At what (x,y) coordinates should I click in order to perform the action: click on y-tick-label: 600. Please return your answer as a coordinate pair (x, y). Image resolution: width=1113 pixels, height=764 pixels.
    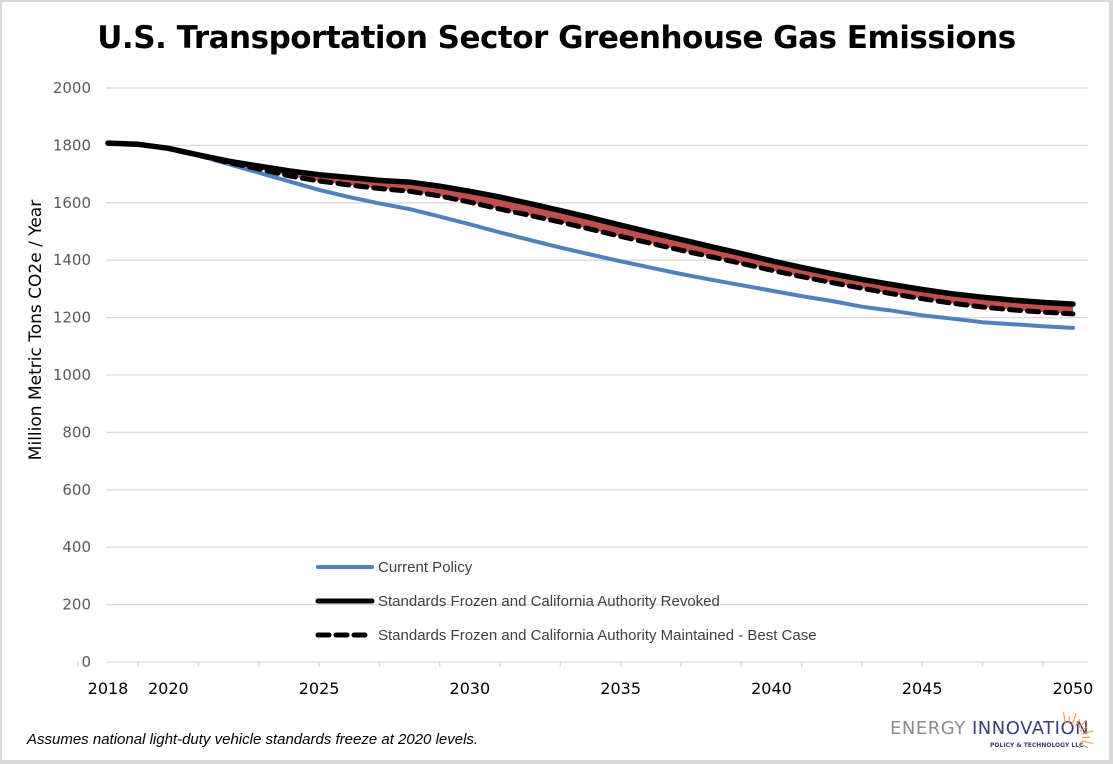
    Looking at the image, I should click on (76, 490).